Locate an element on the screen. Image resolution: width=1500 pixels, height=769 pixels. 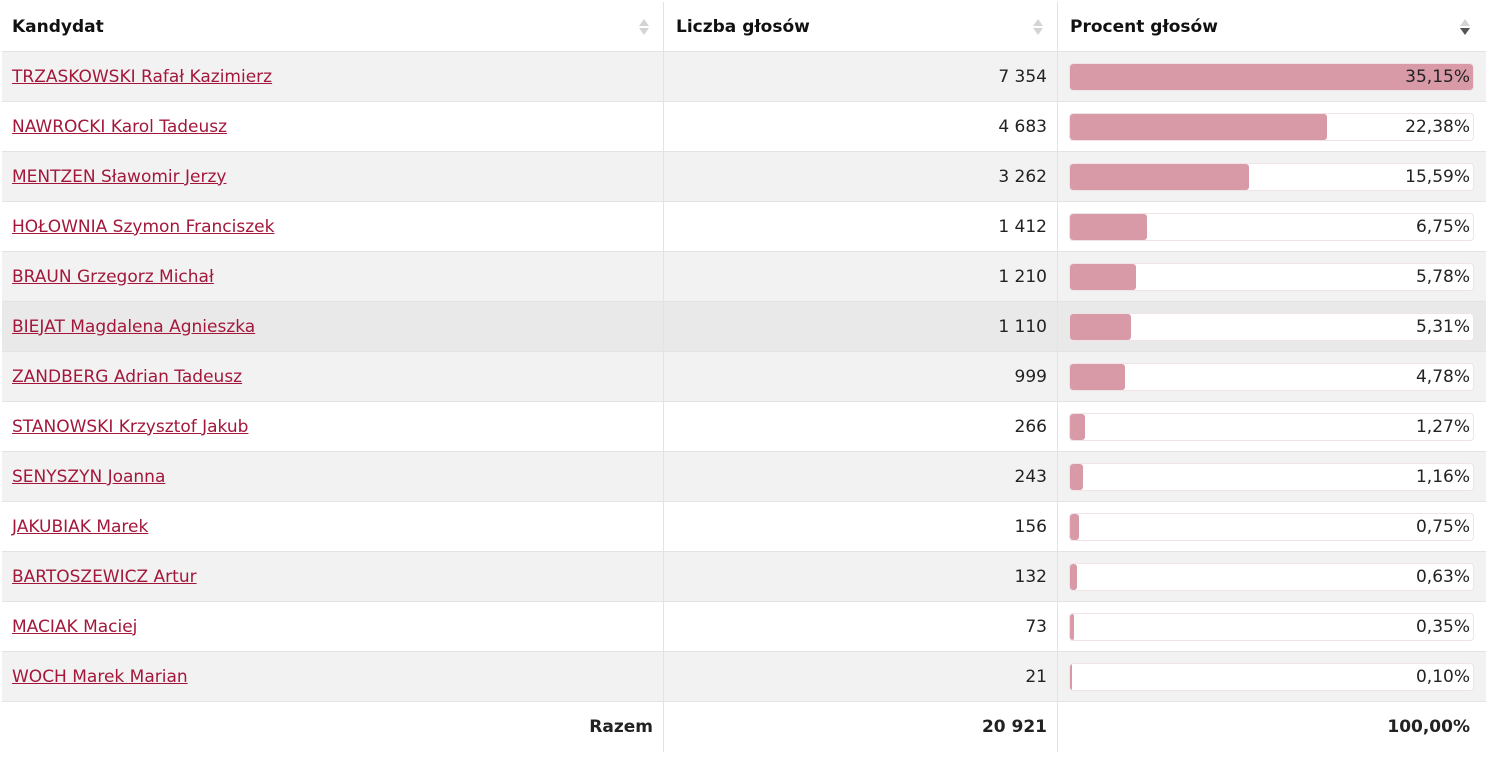
percent-value: 15,59% is located at coordinates (1437, 176).